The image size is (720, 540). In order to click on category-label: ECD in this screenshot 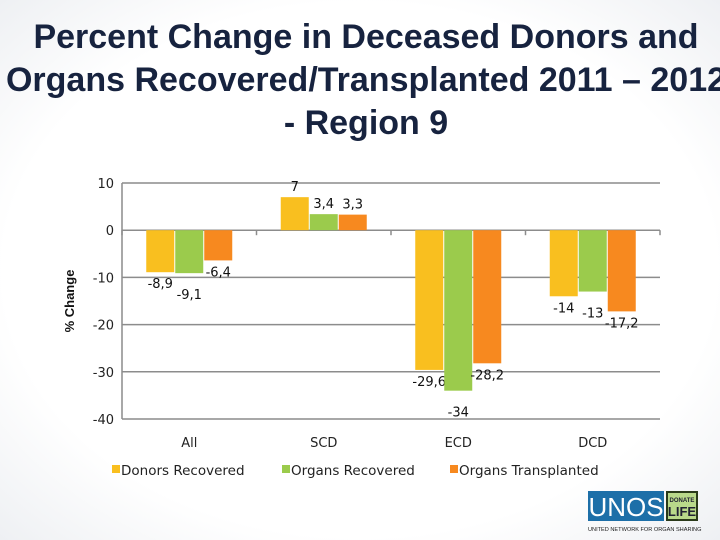, I will do `click(458, 443)`.